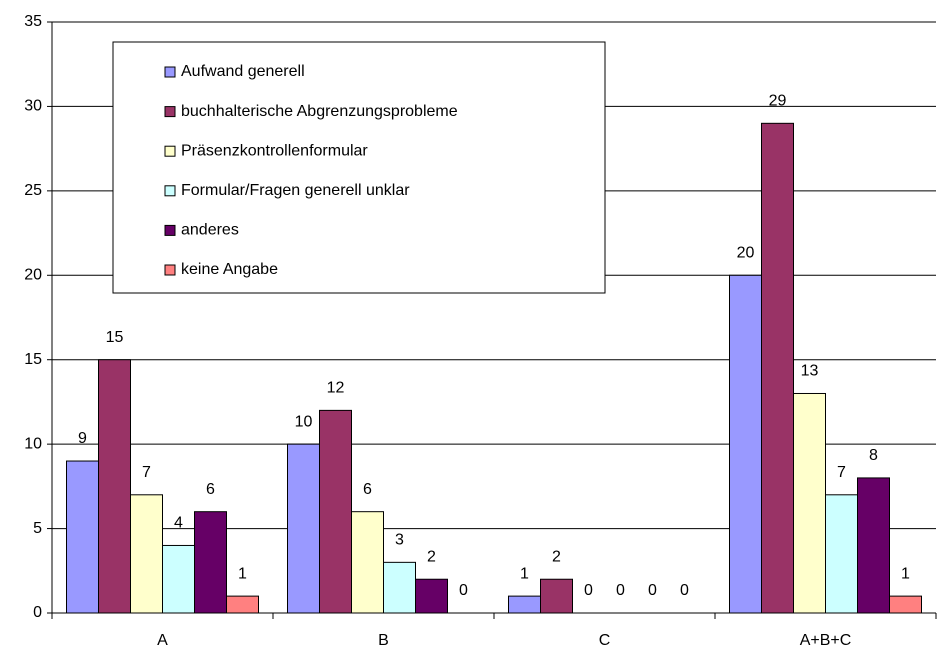 The image size is (937, 652). I want to click on y-tick-label: 5, so click(37, 528).